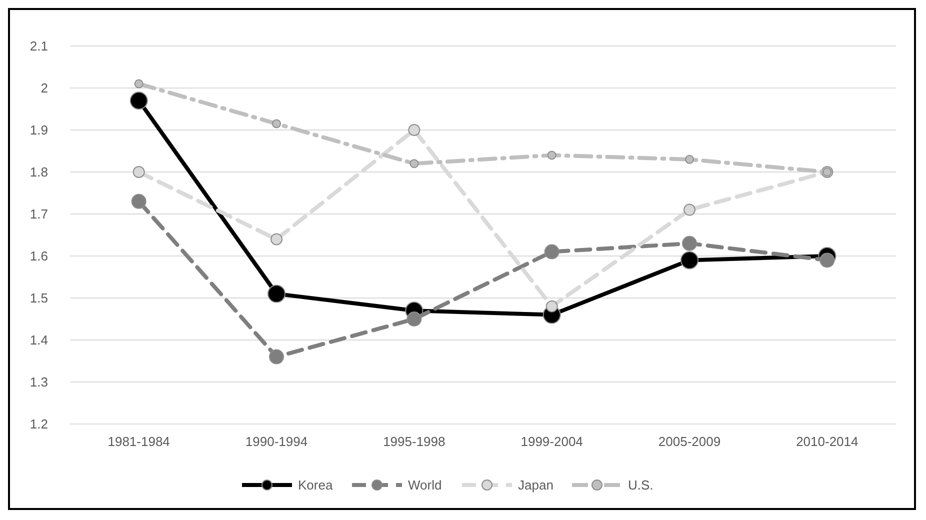 This screenshot has width=926, height=520. What do you see at coordinates (551, 441) in the screenshot?
I see `x-tick-label: 1999-2004` at bounding box center [551, 441].